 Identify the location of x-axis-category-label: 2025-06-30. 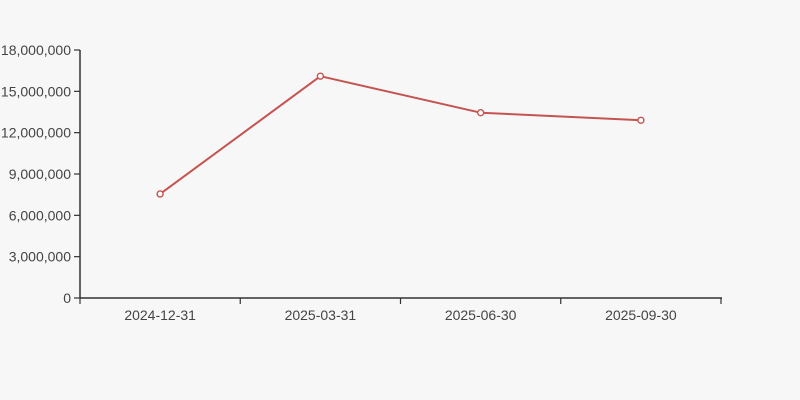
(481, 315).